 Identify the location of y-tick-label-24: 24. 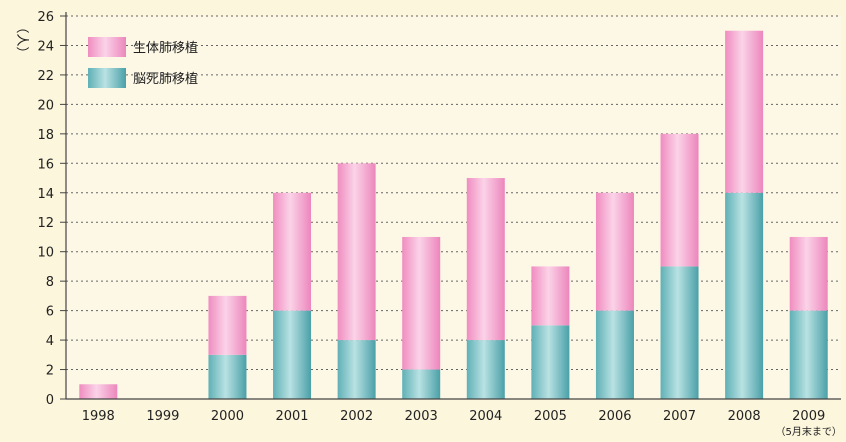
(45, 46).